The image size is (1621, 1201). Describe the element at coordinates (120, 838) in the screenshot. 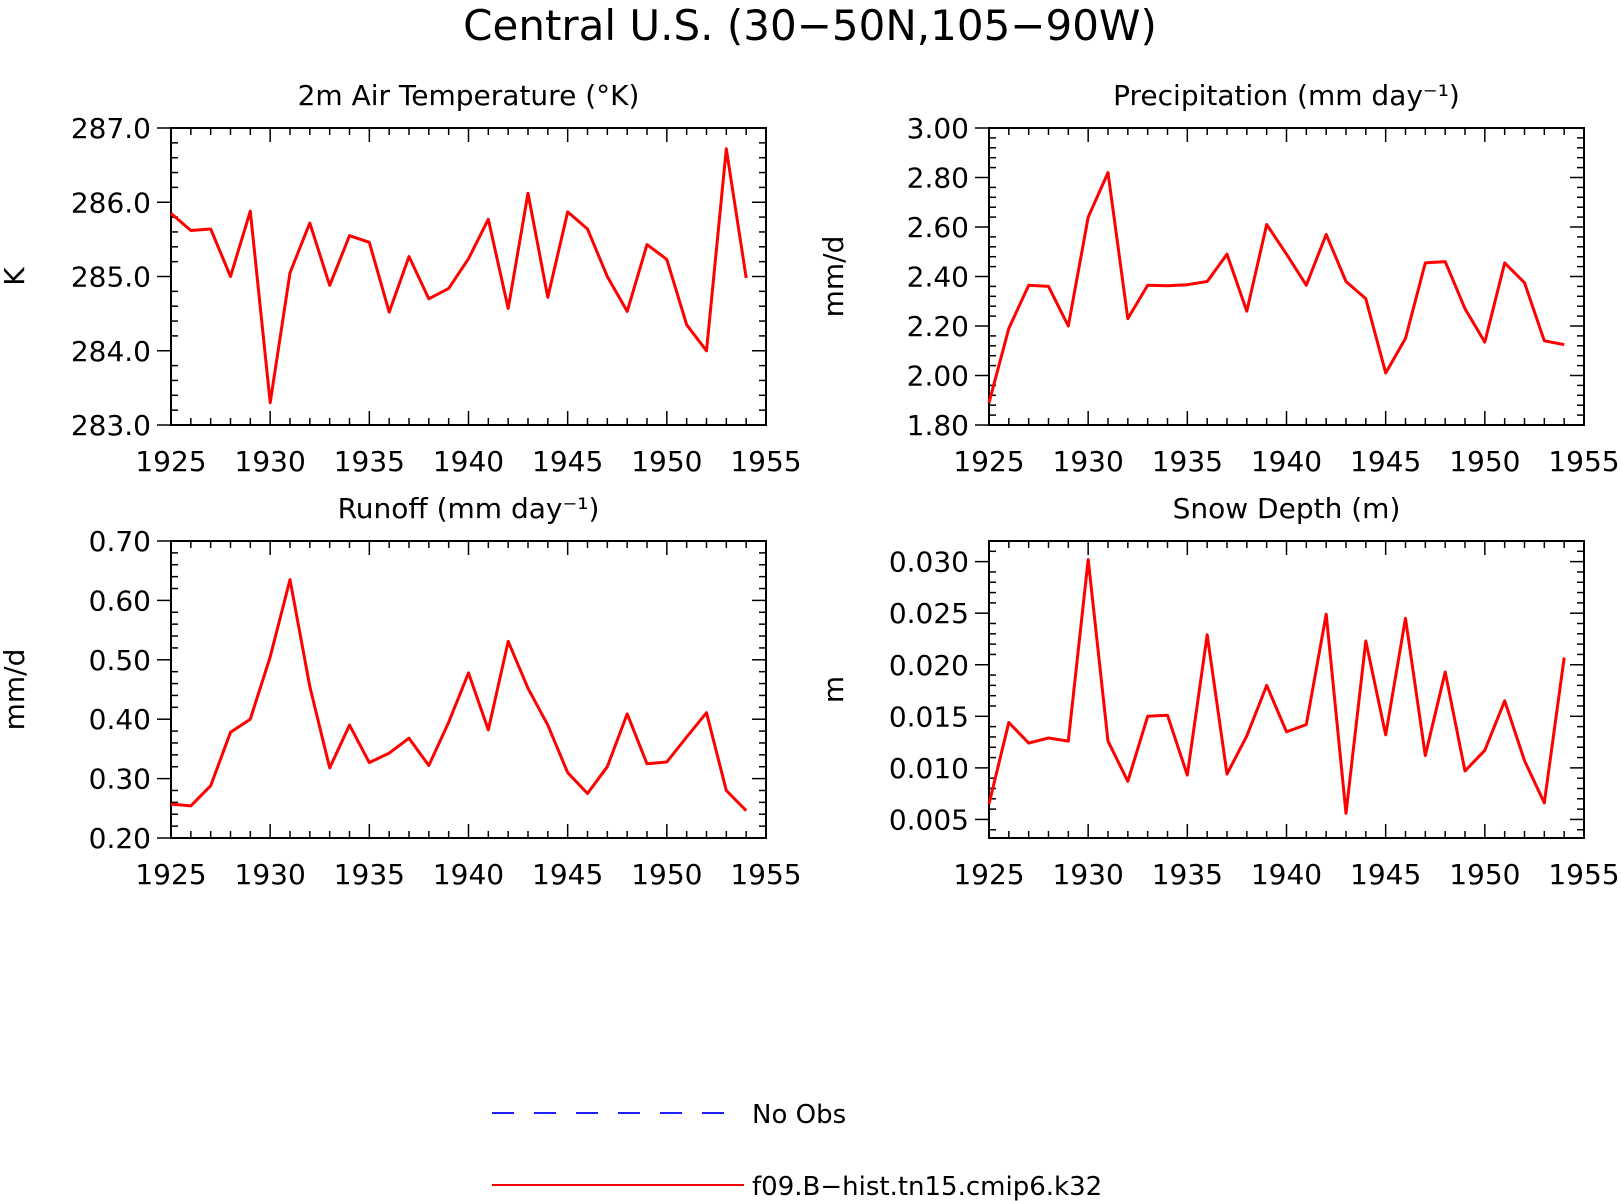

I see `y-tick-label: 0.20` at that location.